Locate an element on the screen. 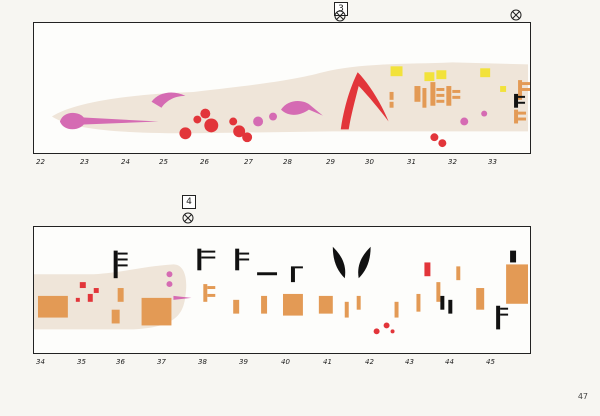  ruler-label: 43 is located at coordinates (409, 362).